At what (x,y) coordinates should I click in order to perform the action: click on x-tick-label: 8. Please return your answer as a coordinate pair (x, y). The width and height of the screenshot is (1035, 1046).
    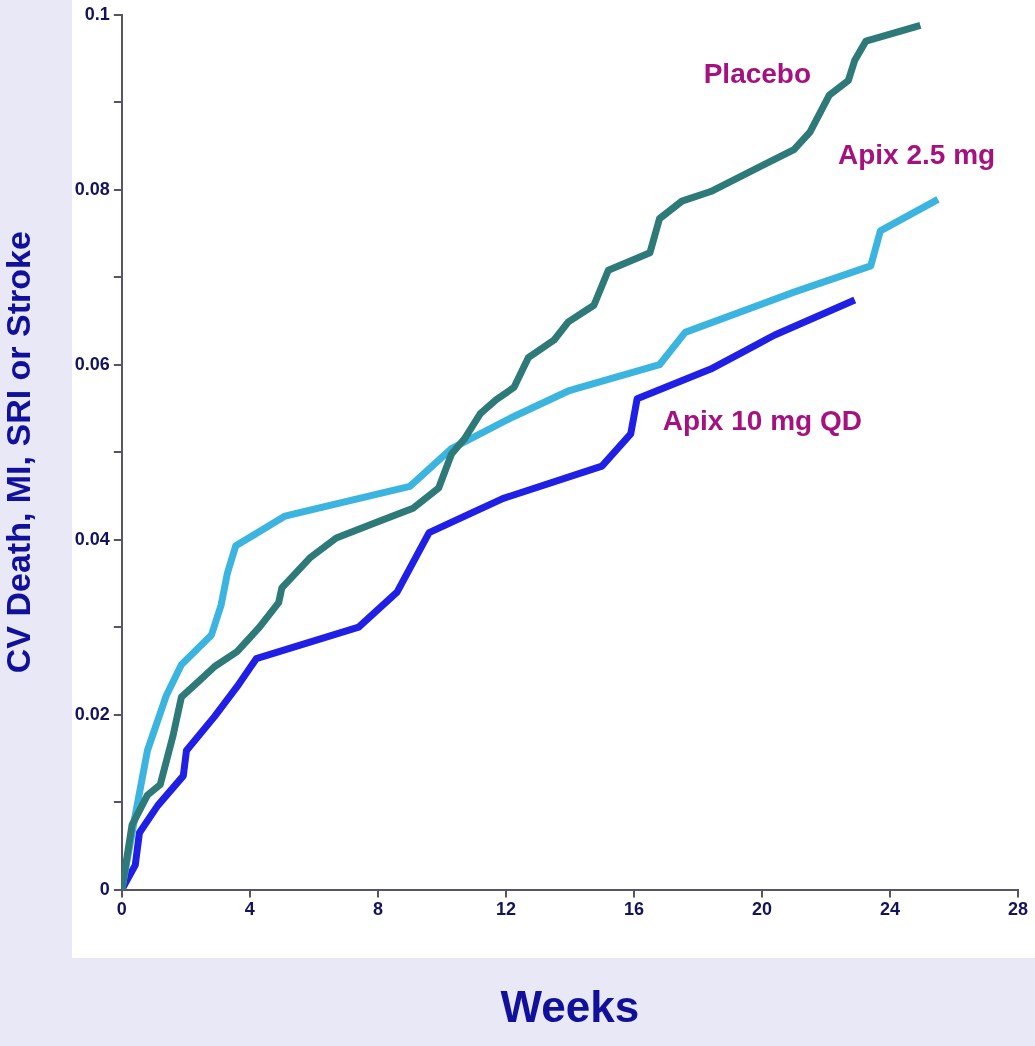
    Looking at the image, I should click on (377, 909).